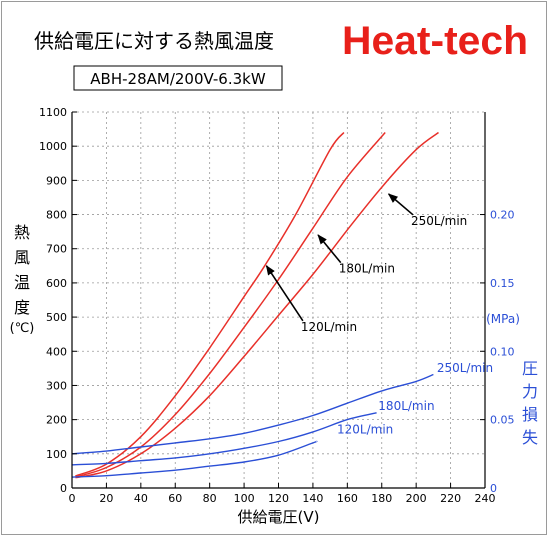 The image size is (550, 538). I want to click on y2-tick-label: 0.15, so click(502, 283).